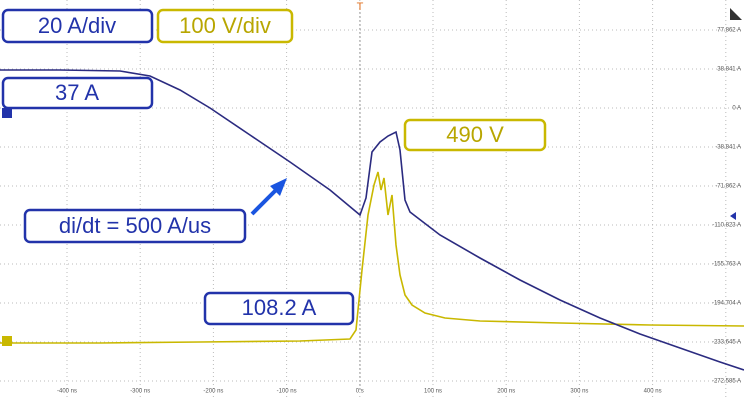  What do you see at coordinates (7, 113) in the screenshot?
I see `ch1-marker` at bounding box center [7, 113].